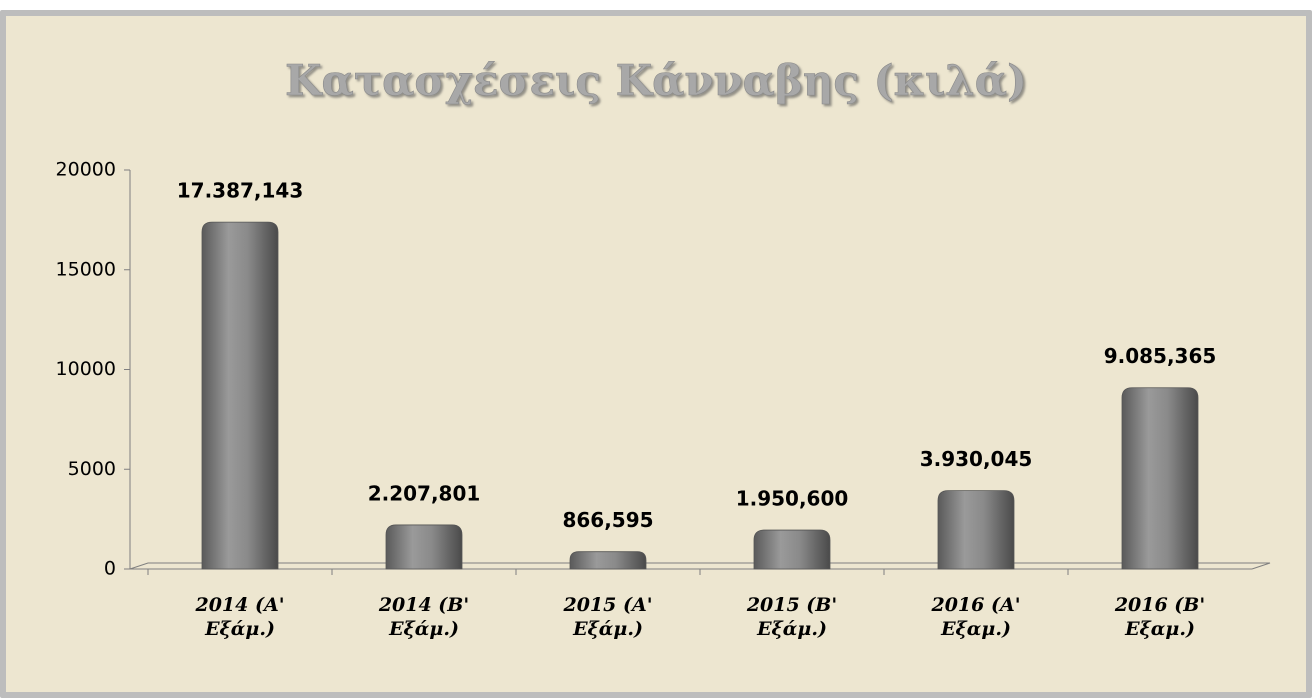  Describe the element at coordinates (424, 617) in the screenshot. I see `x-tick-label: 2014 (Β' Εξάμ.)` at that location.